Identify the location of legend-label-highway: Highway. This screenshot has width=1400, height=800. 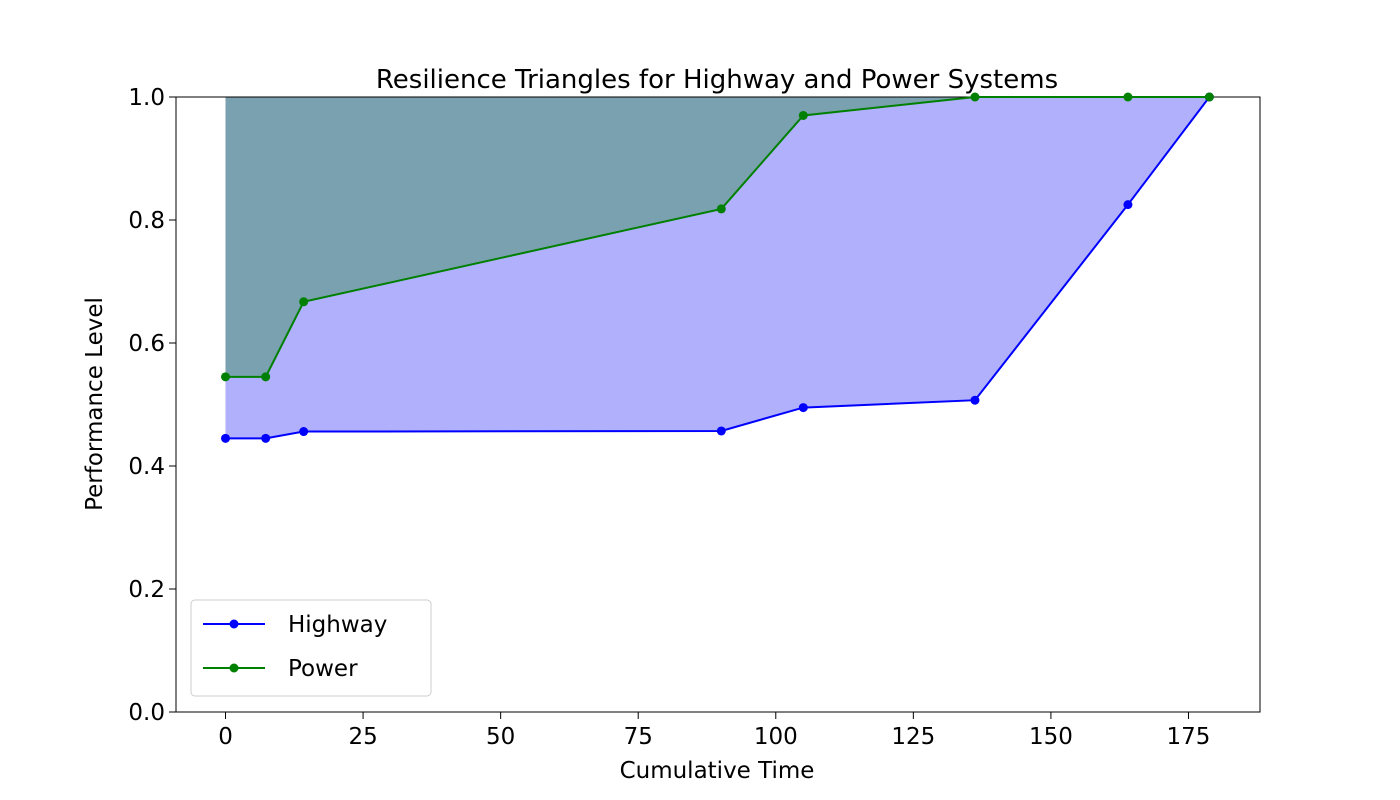
(337, 625).